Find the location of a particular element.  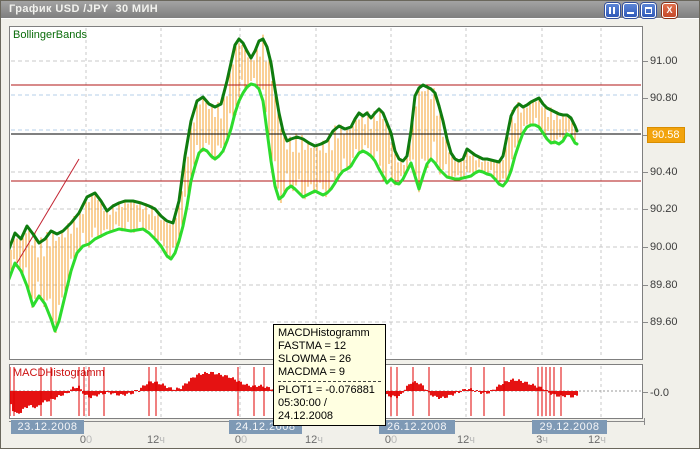

window-title: График USD /JPY 30 МИН is located at coordinates (84, 9).